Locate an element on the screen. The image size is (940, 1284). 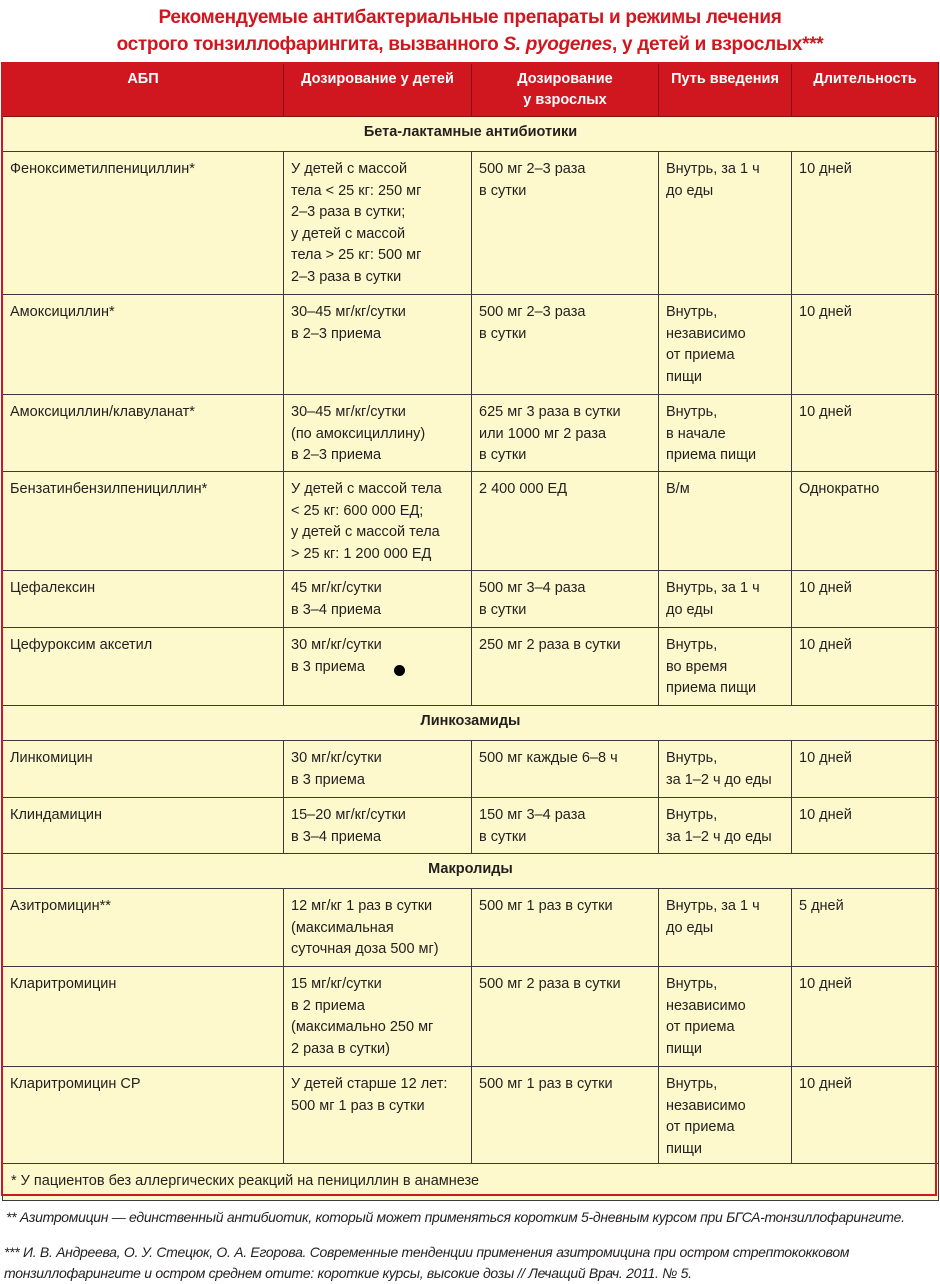
cell-adult: 500 мг 3–4 раза в сутки is located at coordinates (565, 599).